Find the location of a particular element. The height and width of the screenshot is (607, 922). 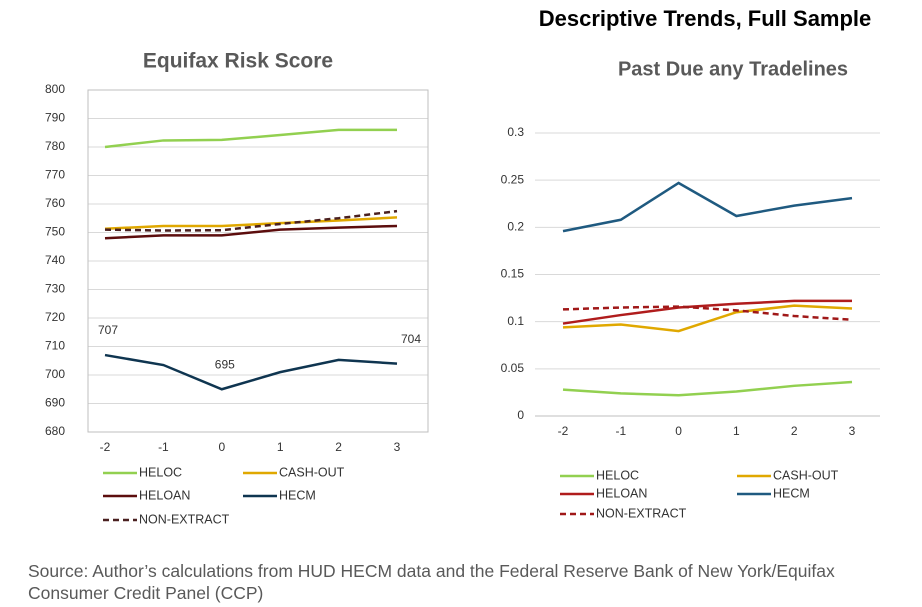

y-tick-label: 760 is located at coordinates (55, 203).